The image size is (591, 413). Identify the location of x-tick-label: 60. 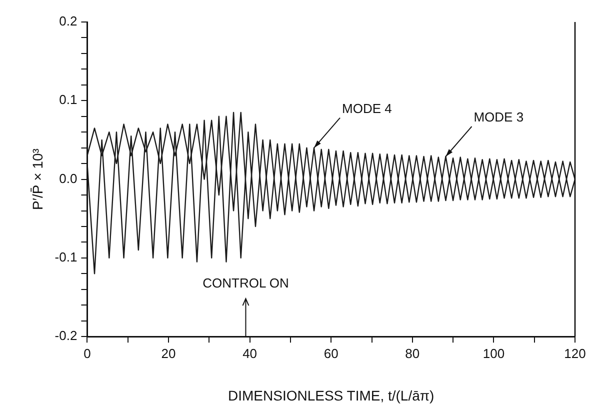
(331, 353).